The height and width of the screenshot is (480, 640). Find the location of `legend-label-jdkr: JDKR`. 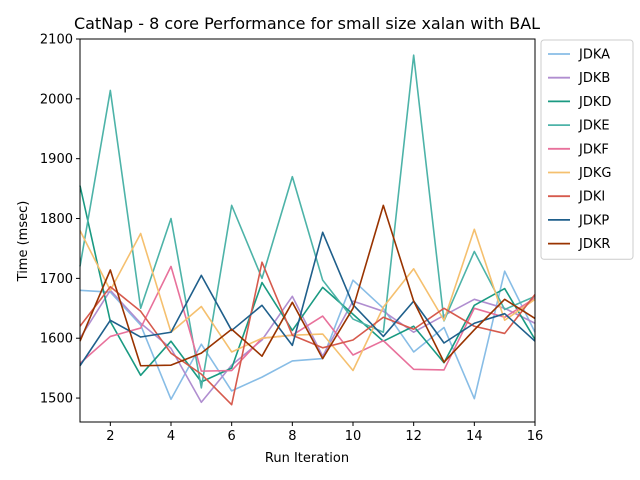

legend-label-jdkr: JDKR is located at coordinates (594, 244).